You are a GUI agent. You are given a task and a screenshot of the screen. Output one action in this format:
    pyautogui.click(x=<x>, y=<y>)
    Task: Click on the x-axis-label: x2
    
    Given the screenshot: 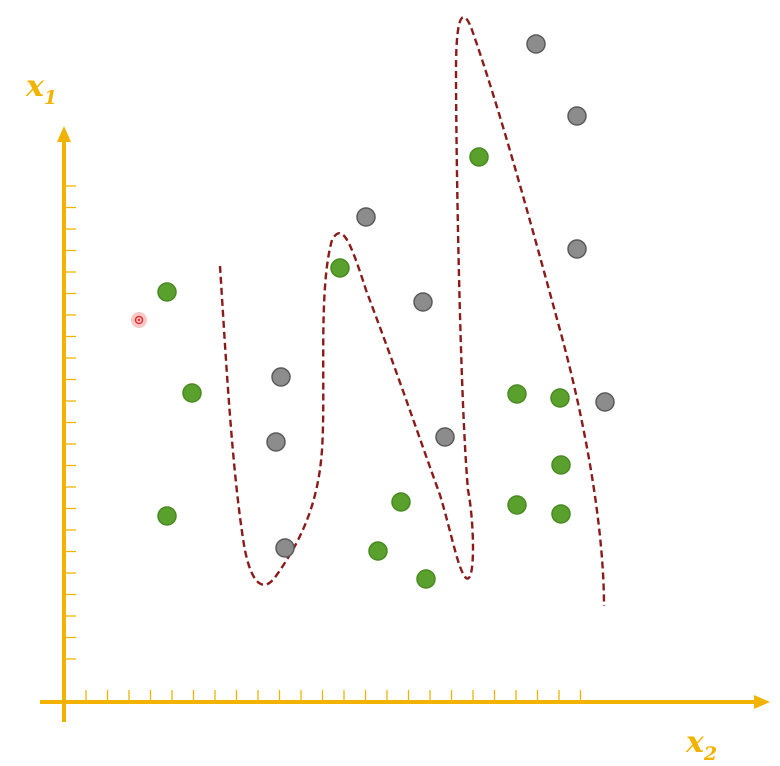 What is the action you would take?
    pyautogui.click(x=701, y=745)
    